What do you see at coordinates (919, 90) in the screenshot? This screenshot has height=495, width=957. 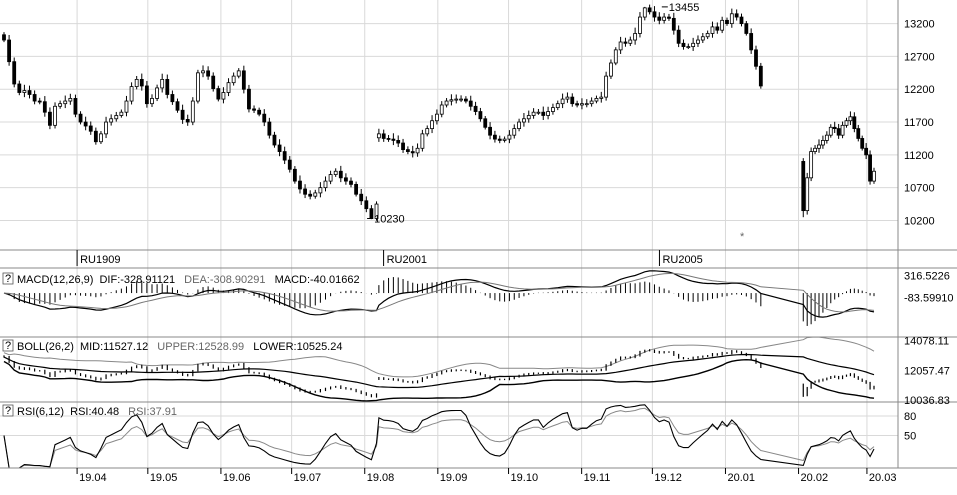 I see `price-tick-label: 12200` at bounding box center [919, 90].